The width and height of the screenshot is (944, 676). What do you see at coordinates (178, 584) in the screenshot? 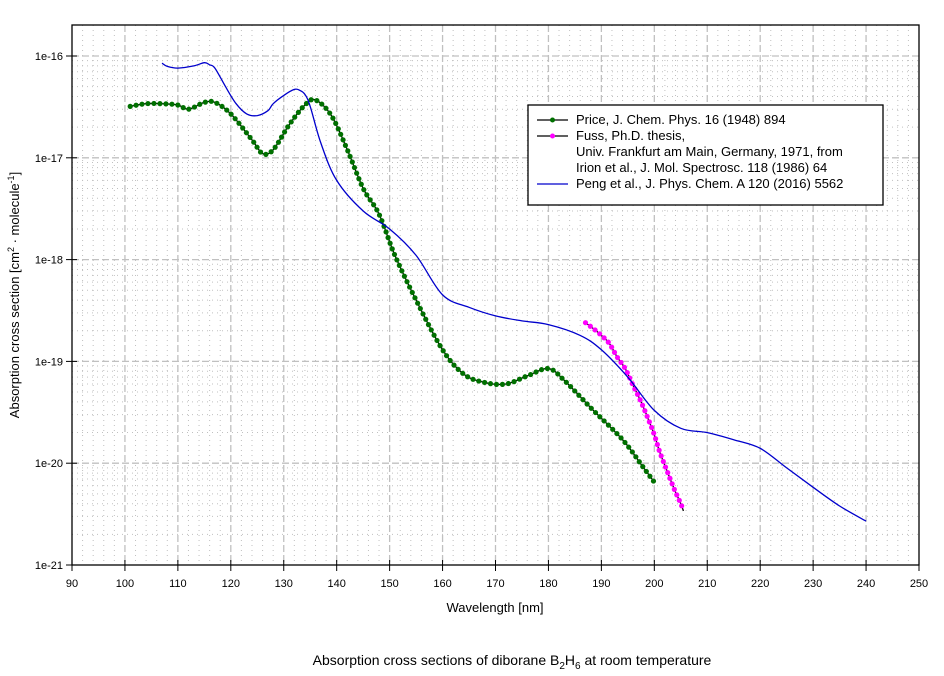
I see `x-tick-label: 110` at bounding box center [178, 584].